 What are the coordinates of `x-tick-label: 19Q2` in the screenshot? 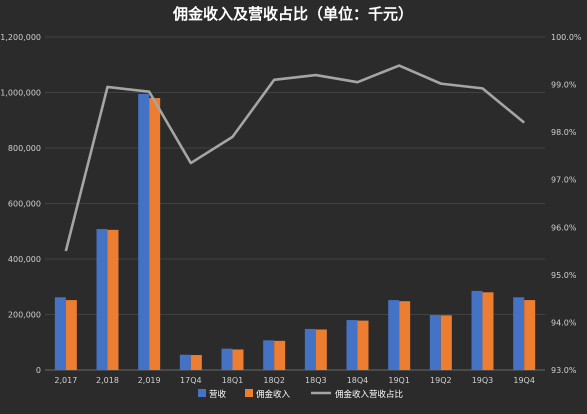 It's located at (441, 380).